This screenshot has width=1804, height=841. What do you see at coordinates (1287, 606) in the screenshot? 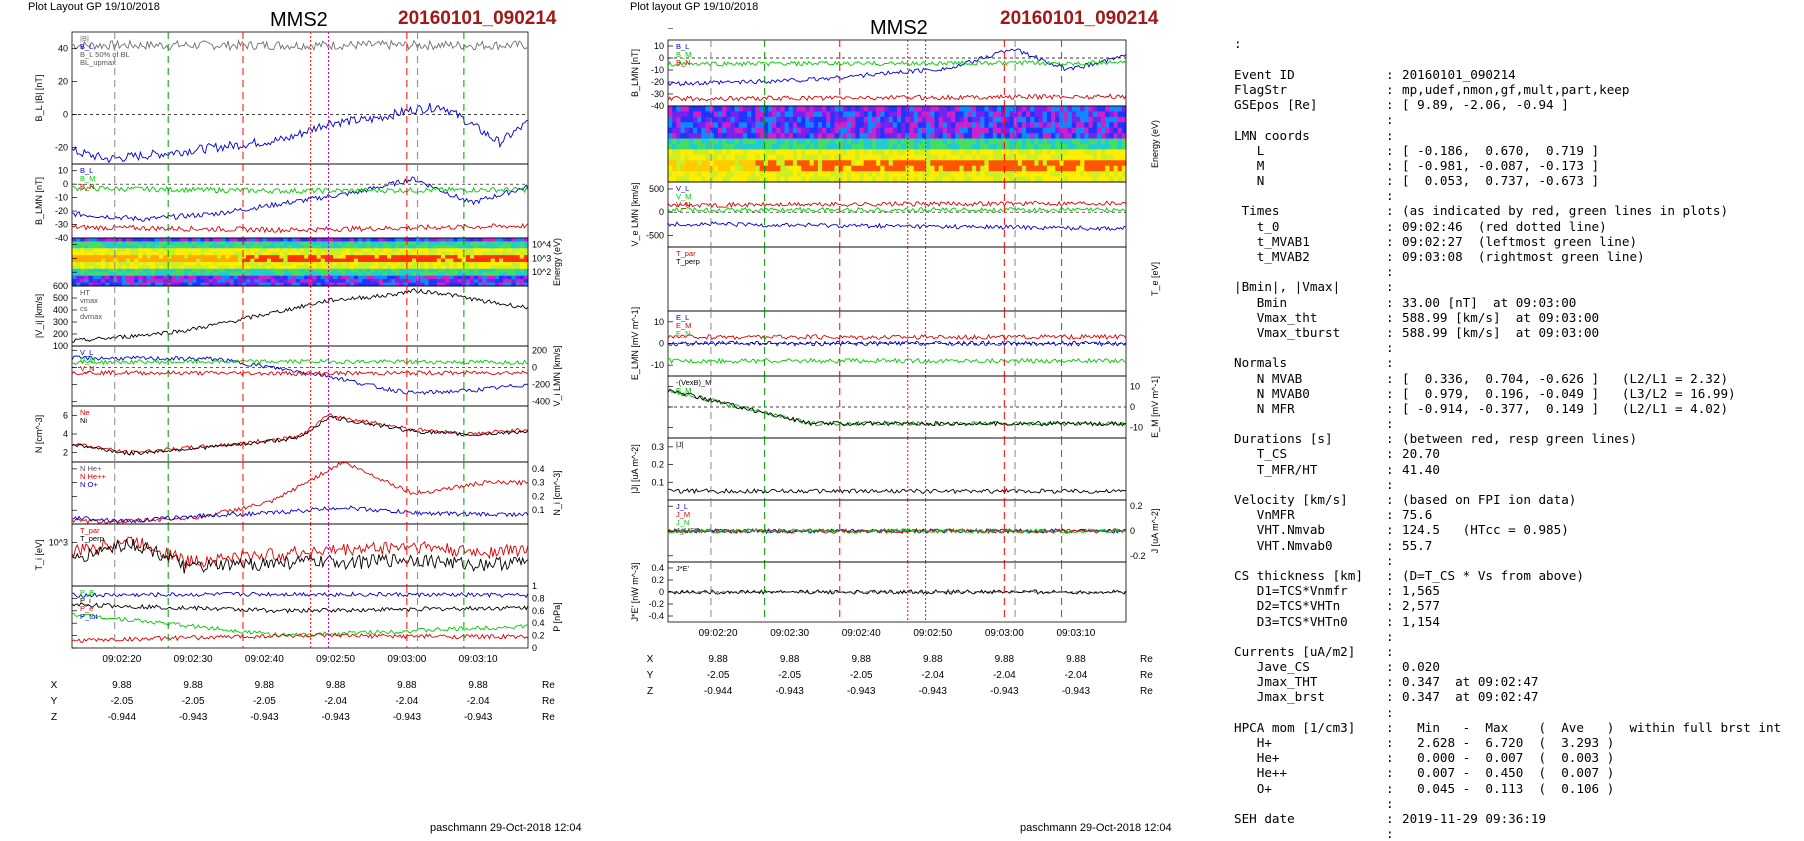
I see `info-key: D2=TCS*VHTn` at bounding box center [1287, 606].